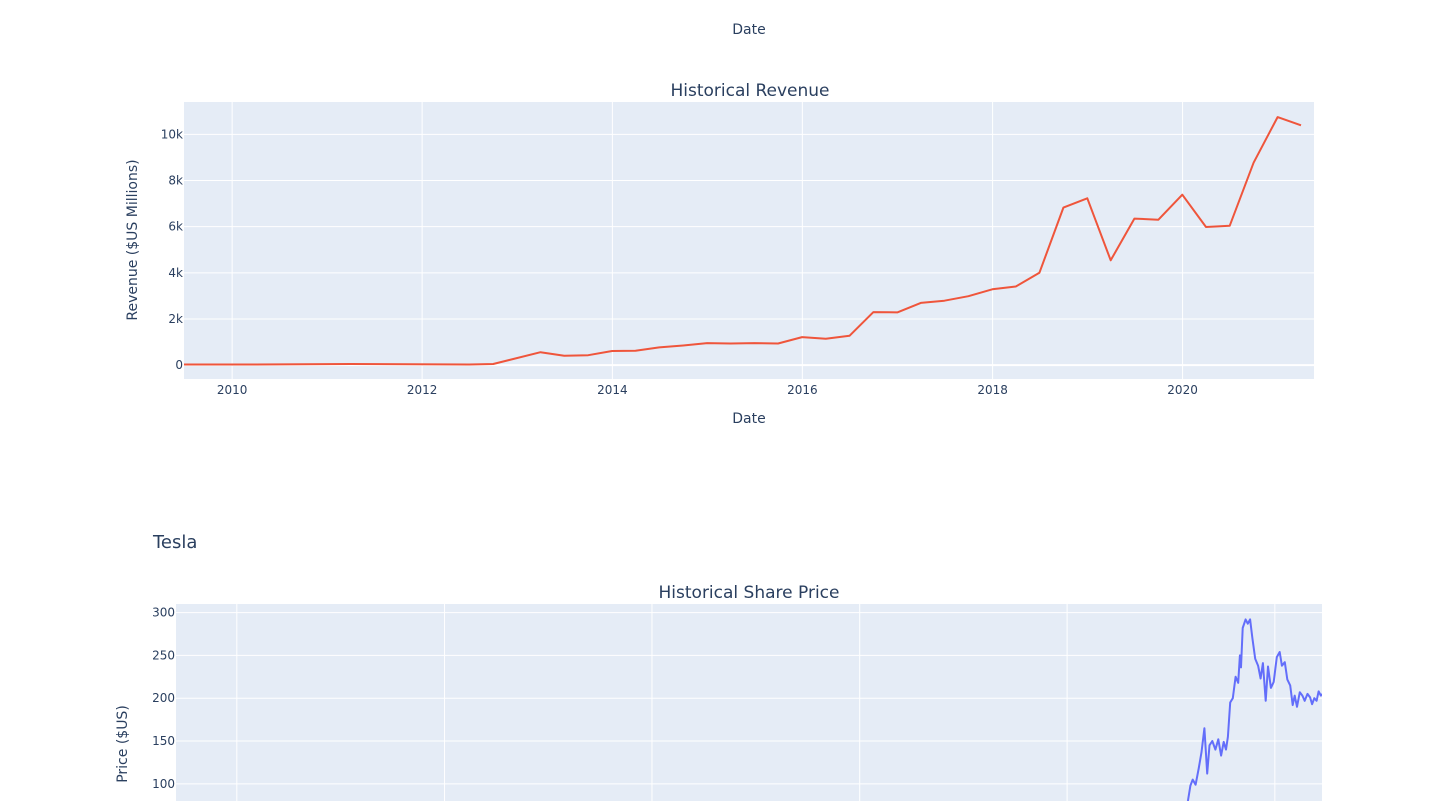 Image resolution: width=1437 pixels, height=801 pixels. Describe the element at coordinates (175, 227) in the screenshot. I see `y-tick-label: 6k` at that location.